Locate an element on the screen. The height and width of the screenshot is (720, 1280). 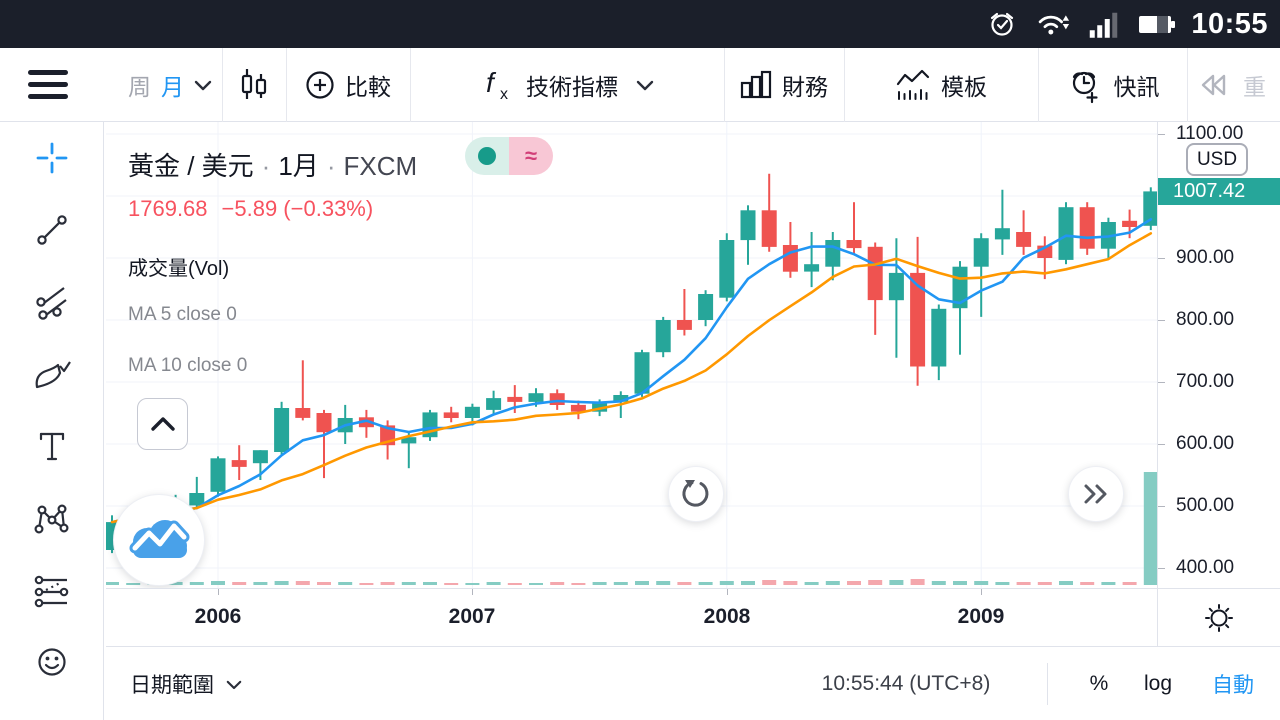
symbol-interval: 1月 is located at coordinates (298, 166).